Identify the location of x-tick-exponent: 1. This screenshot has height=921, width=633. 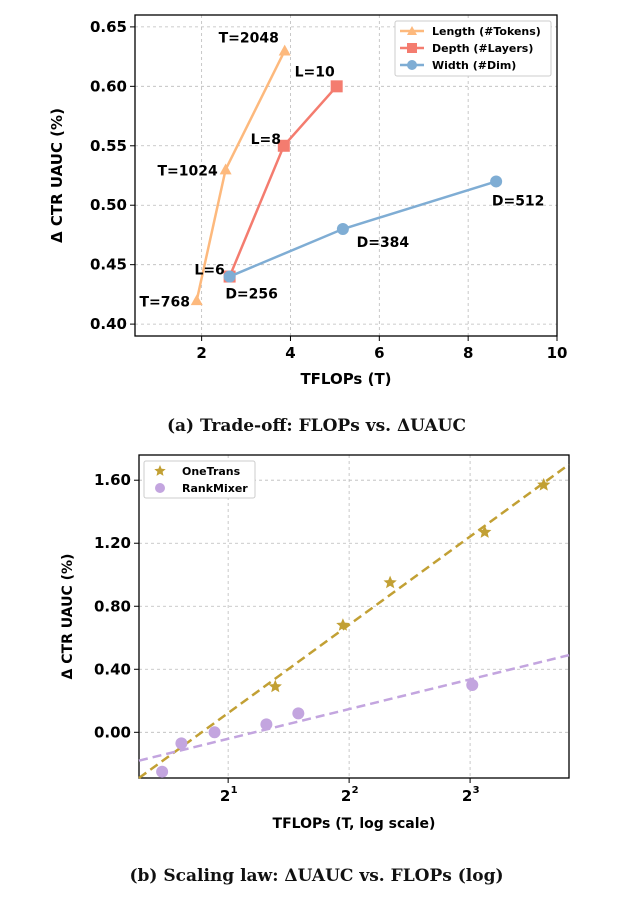
(234, 790).